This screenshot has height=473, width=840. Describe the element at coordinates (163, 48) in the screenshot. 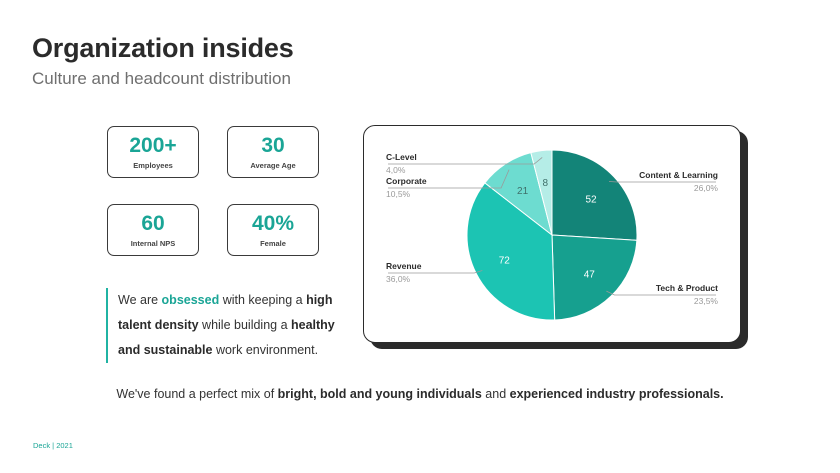

I see `page-title: Organization insides` at that location.